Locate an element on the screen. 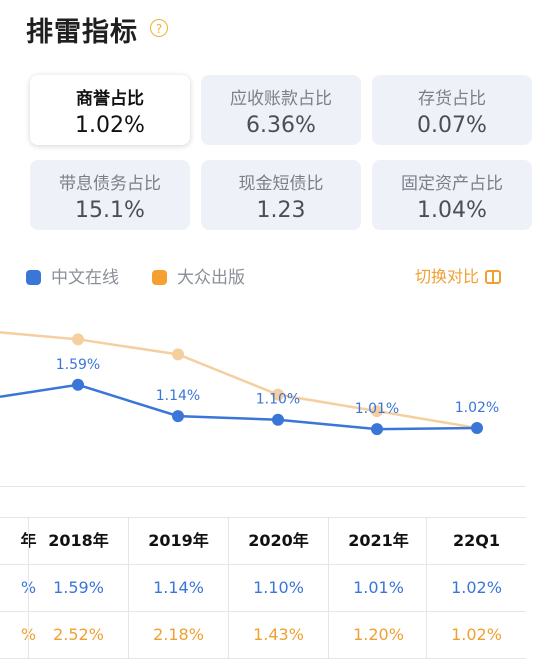 This screenshot has height=659, width=554. legend-item-industry: 大众出版 is located at coordinates (198, 275).